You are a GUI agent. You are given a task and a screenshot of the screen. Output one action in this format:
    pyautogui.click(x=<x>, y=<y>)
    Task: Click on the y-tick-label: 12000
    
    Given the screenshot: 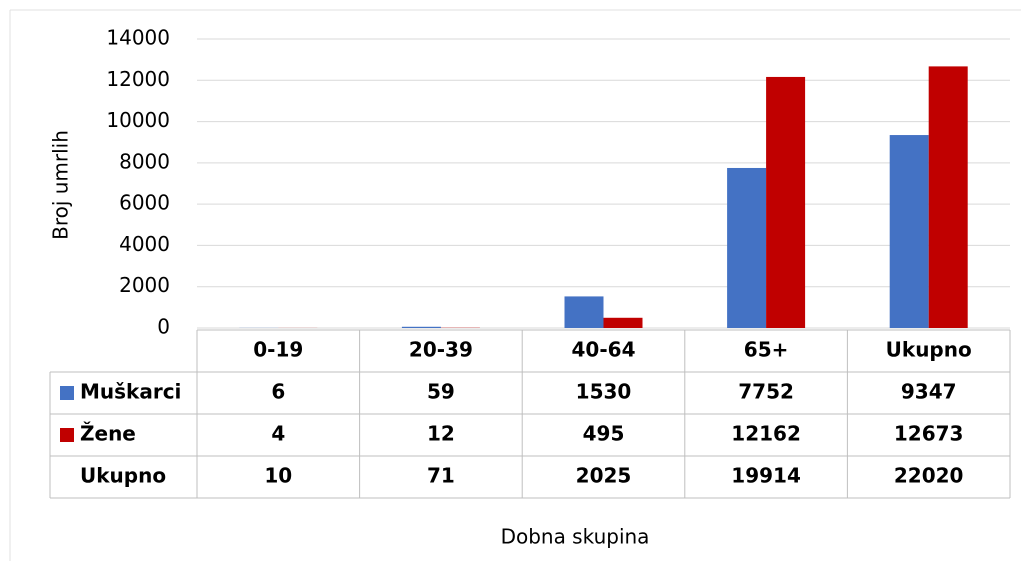 What is the action you would take?
    pyautogui.click(x=138, y=79)
    